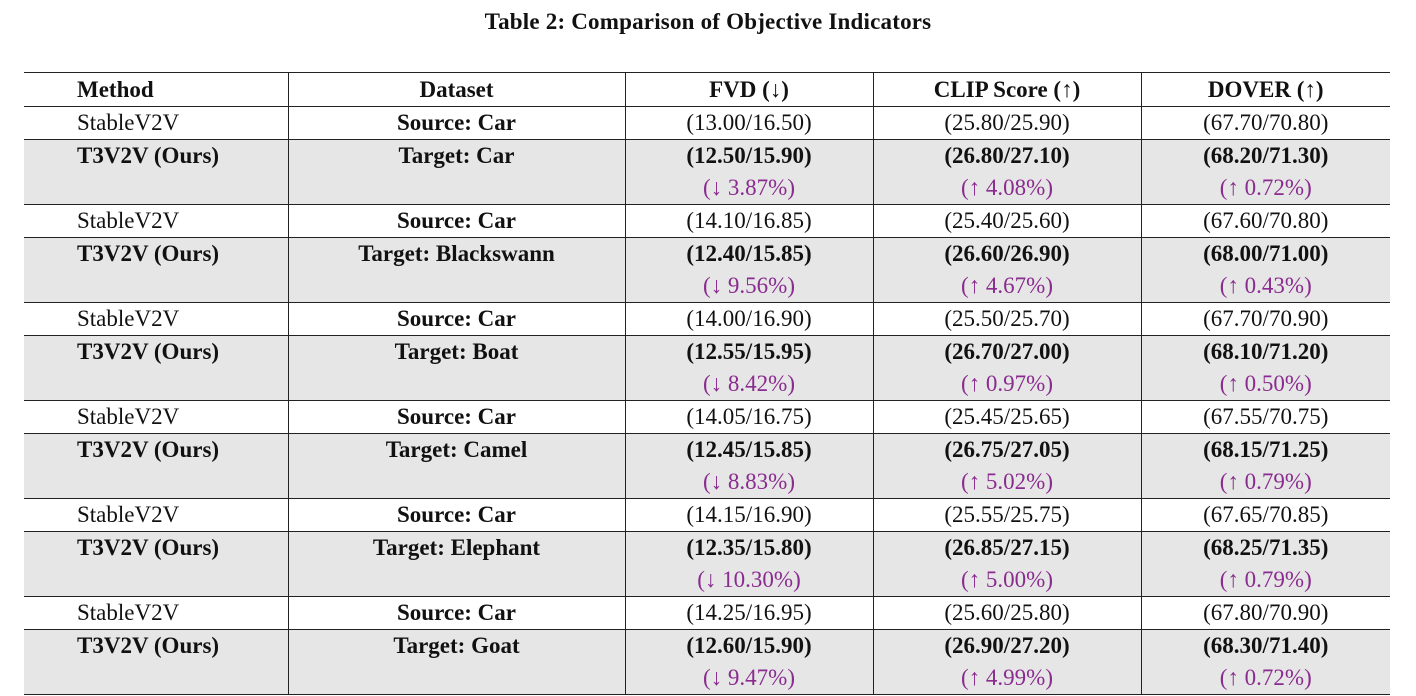 The height and width of the screenshot is (696, 1416). I want to click on cell-clip-score: (26.70/27.00) (↑ 0.97%), so click(1006, 368).